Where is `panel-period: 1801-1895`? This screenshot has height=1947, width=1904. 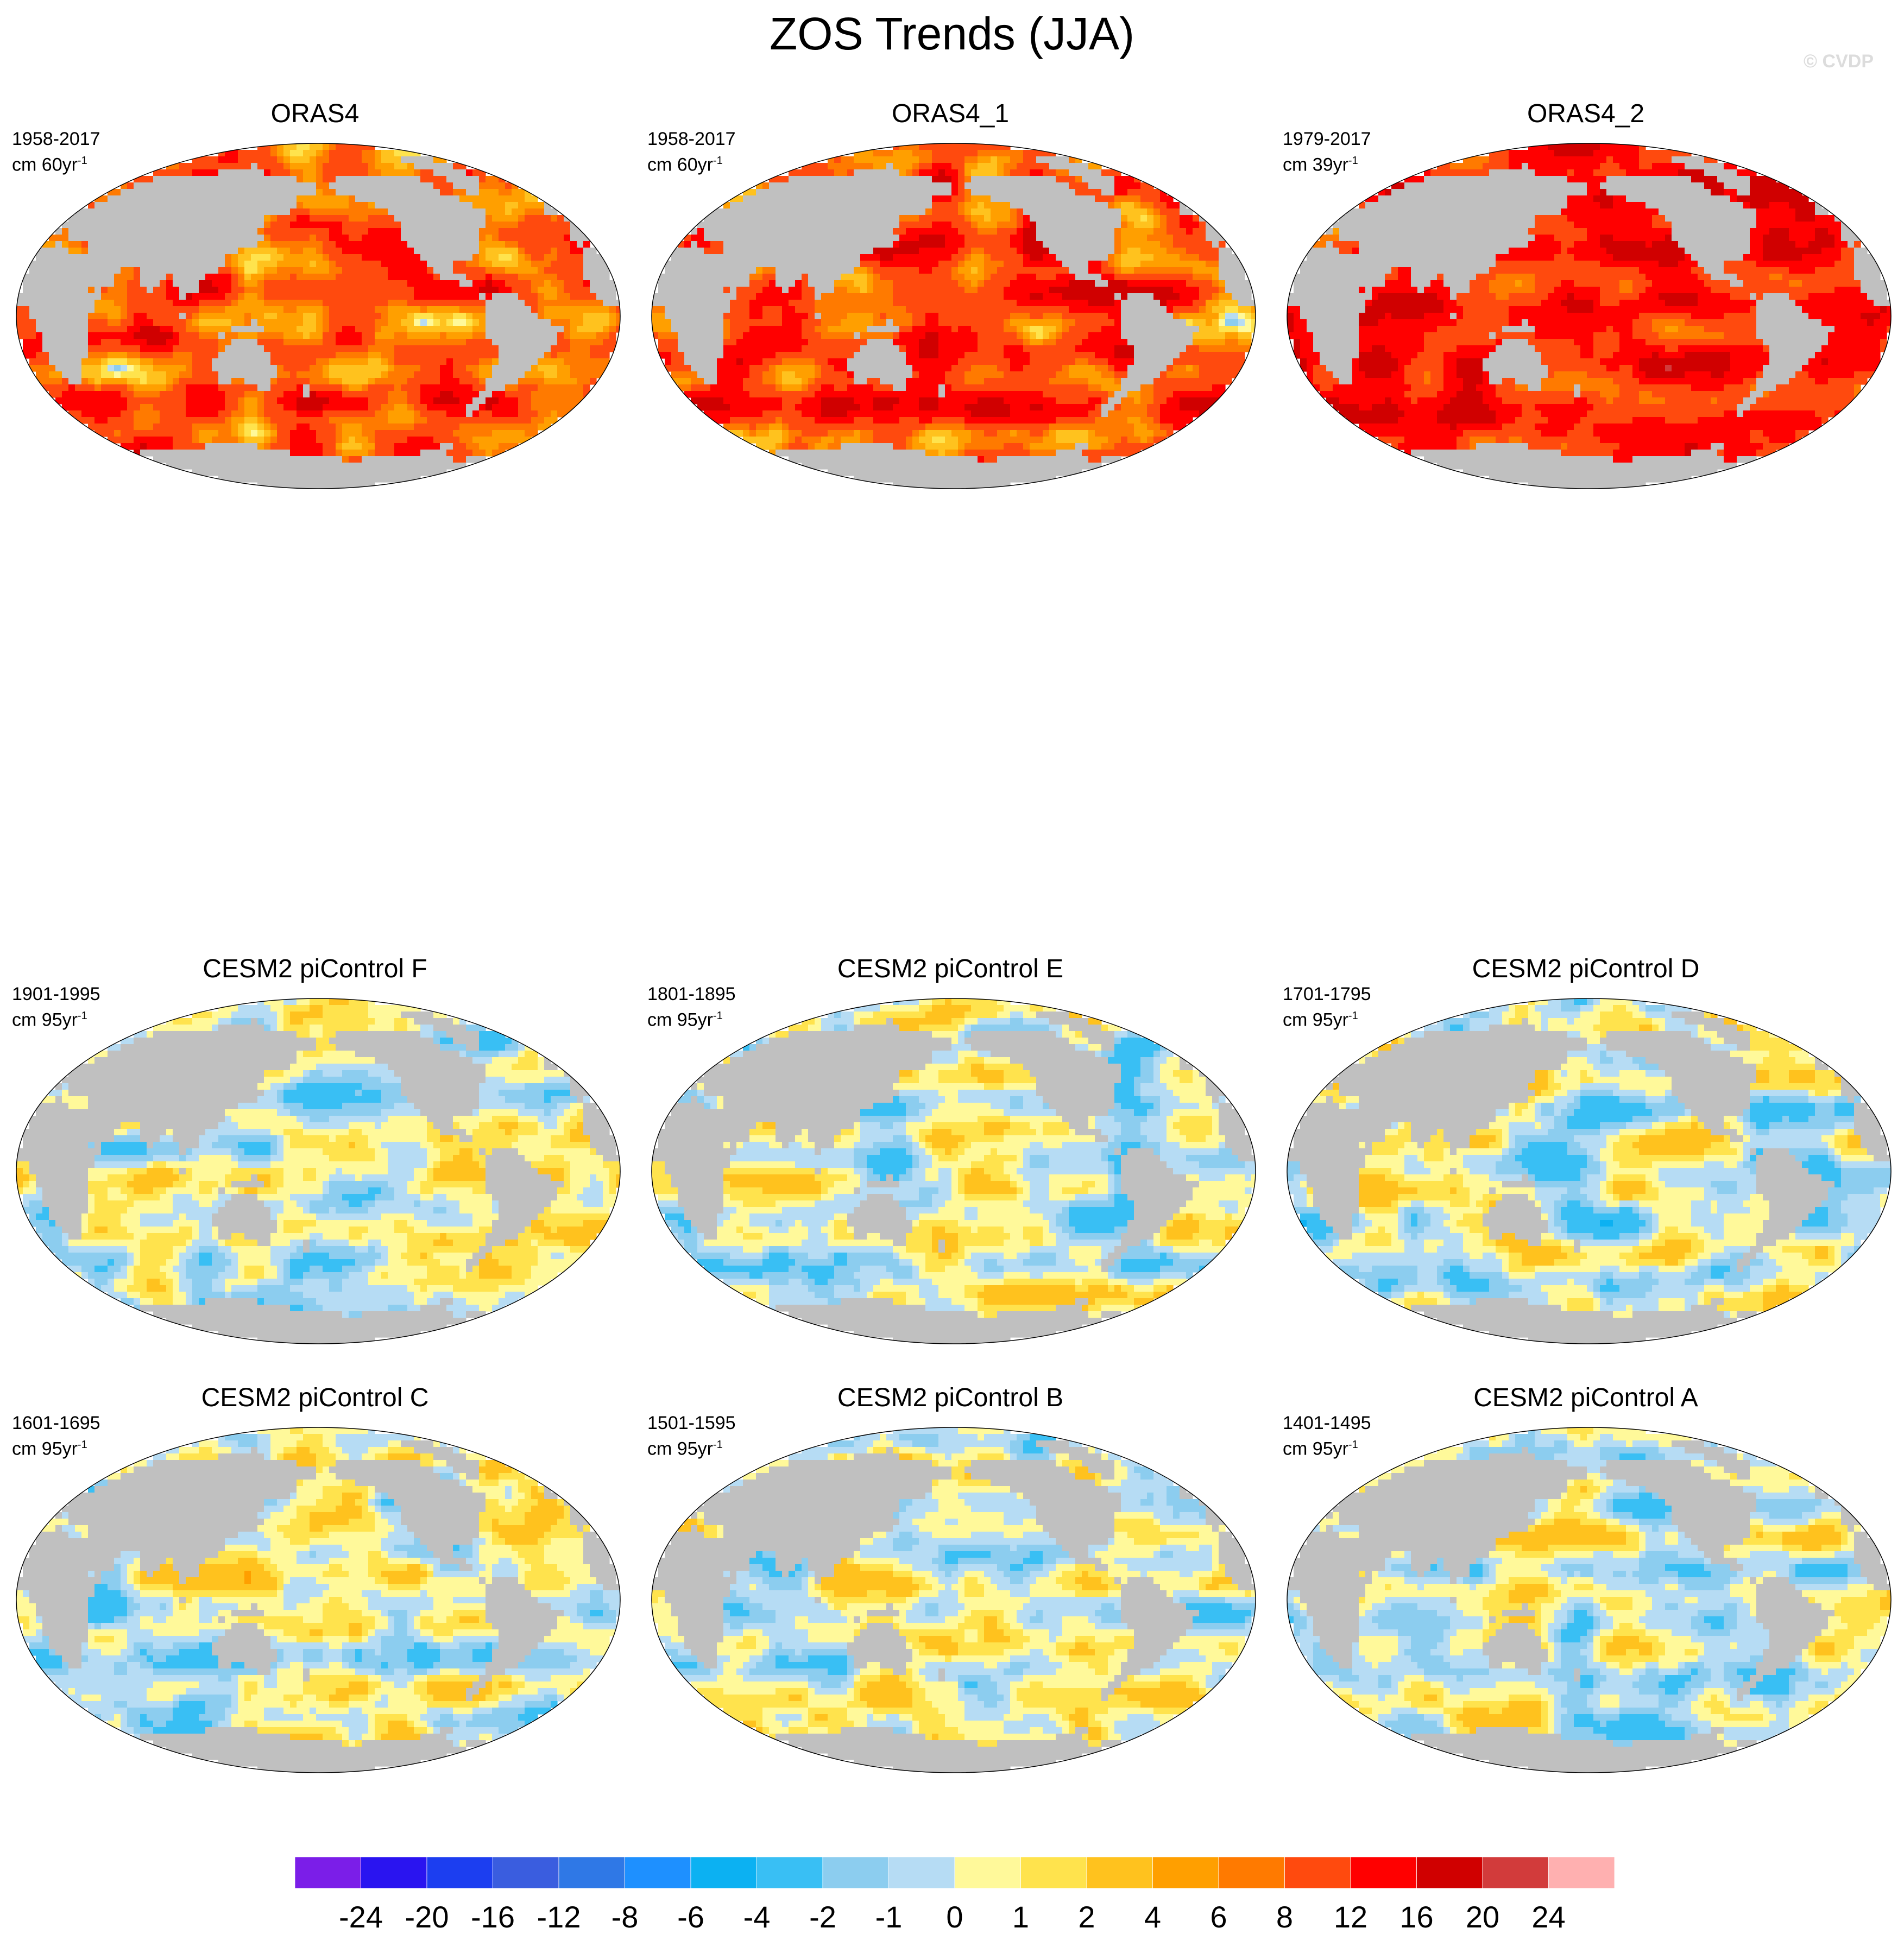 panel-period: 1801-1895 is located at coordinates (691, 994).